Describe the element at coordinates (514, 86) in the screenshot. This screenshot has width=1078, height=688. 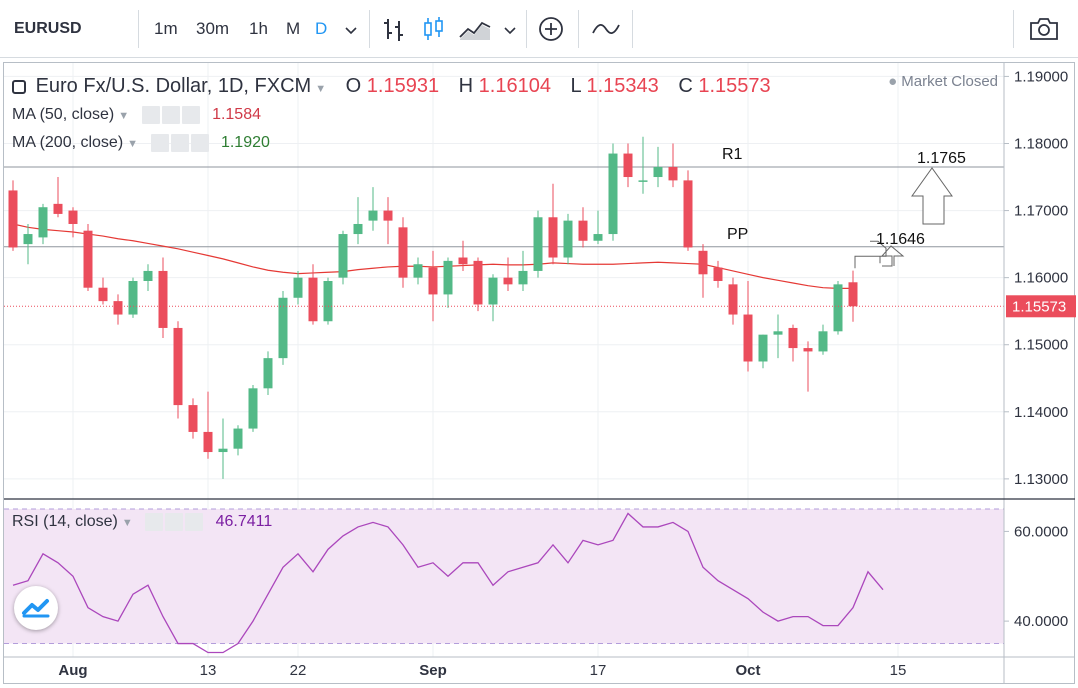
I see `high-value: 1.16104` at that location.